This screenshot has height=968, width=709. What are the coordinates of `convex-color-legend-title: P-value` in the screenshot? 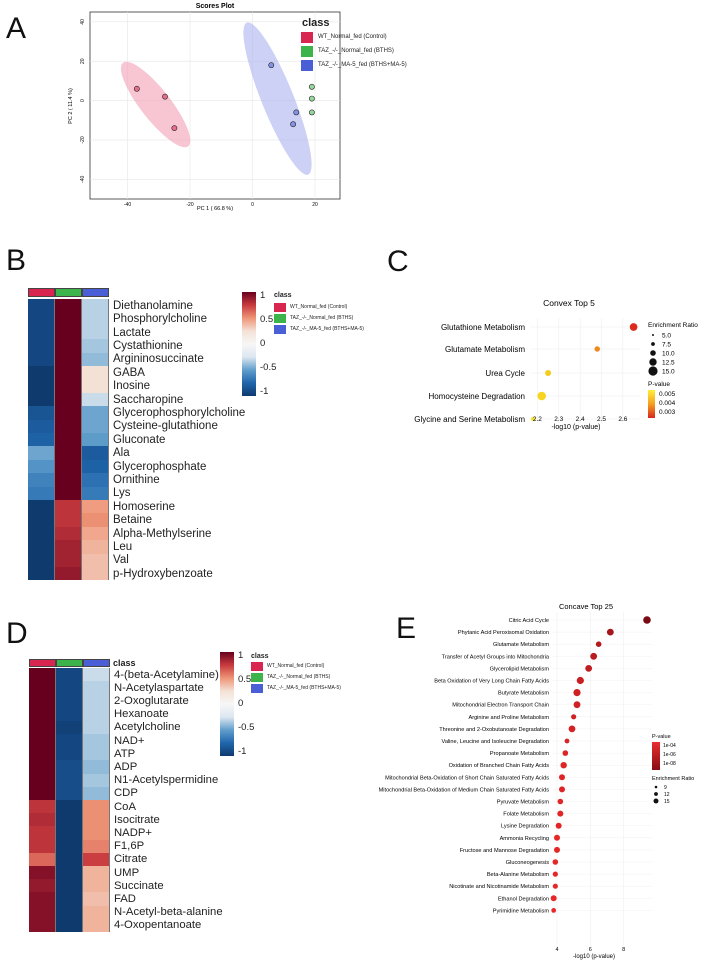 It's located at (659, 384).